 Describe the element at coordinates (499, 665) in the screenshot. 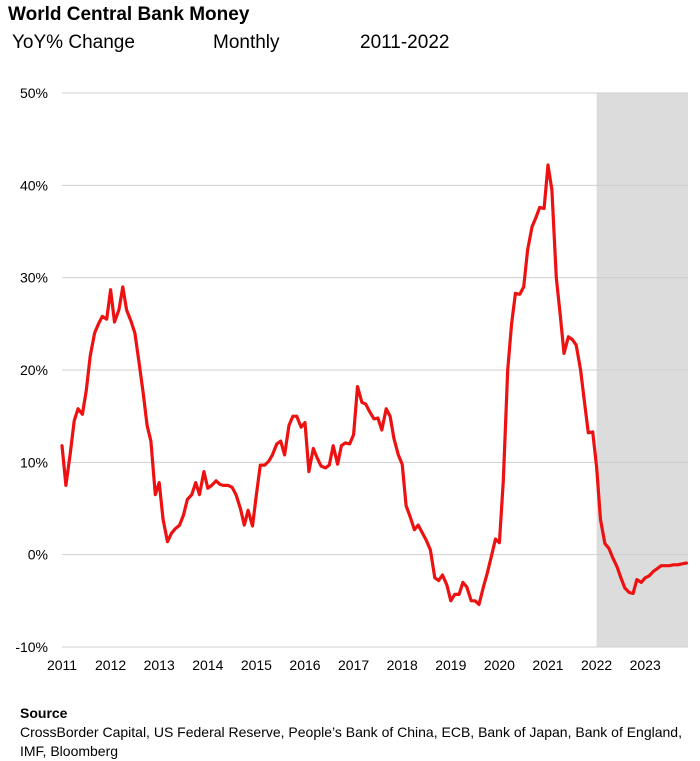

I see `x-tick-label: 2020` at that location.